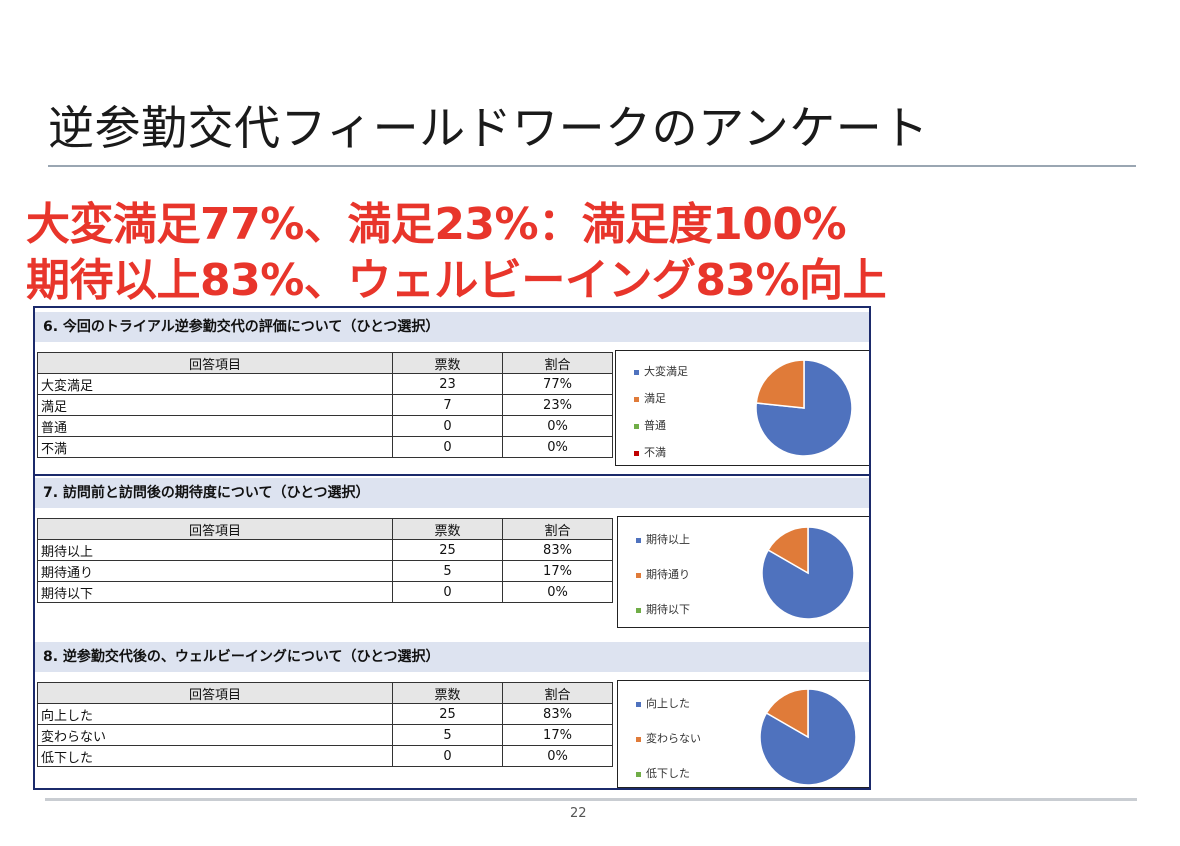  What do you see at coordinates (215, 447) in the screenshot?
I see `row-label: 不満` at bounding box center [215, 447].